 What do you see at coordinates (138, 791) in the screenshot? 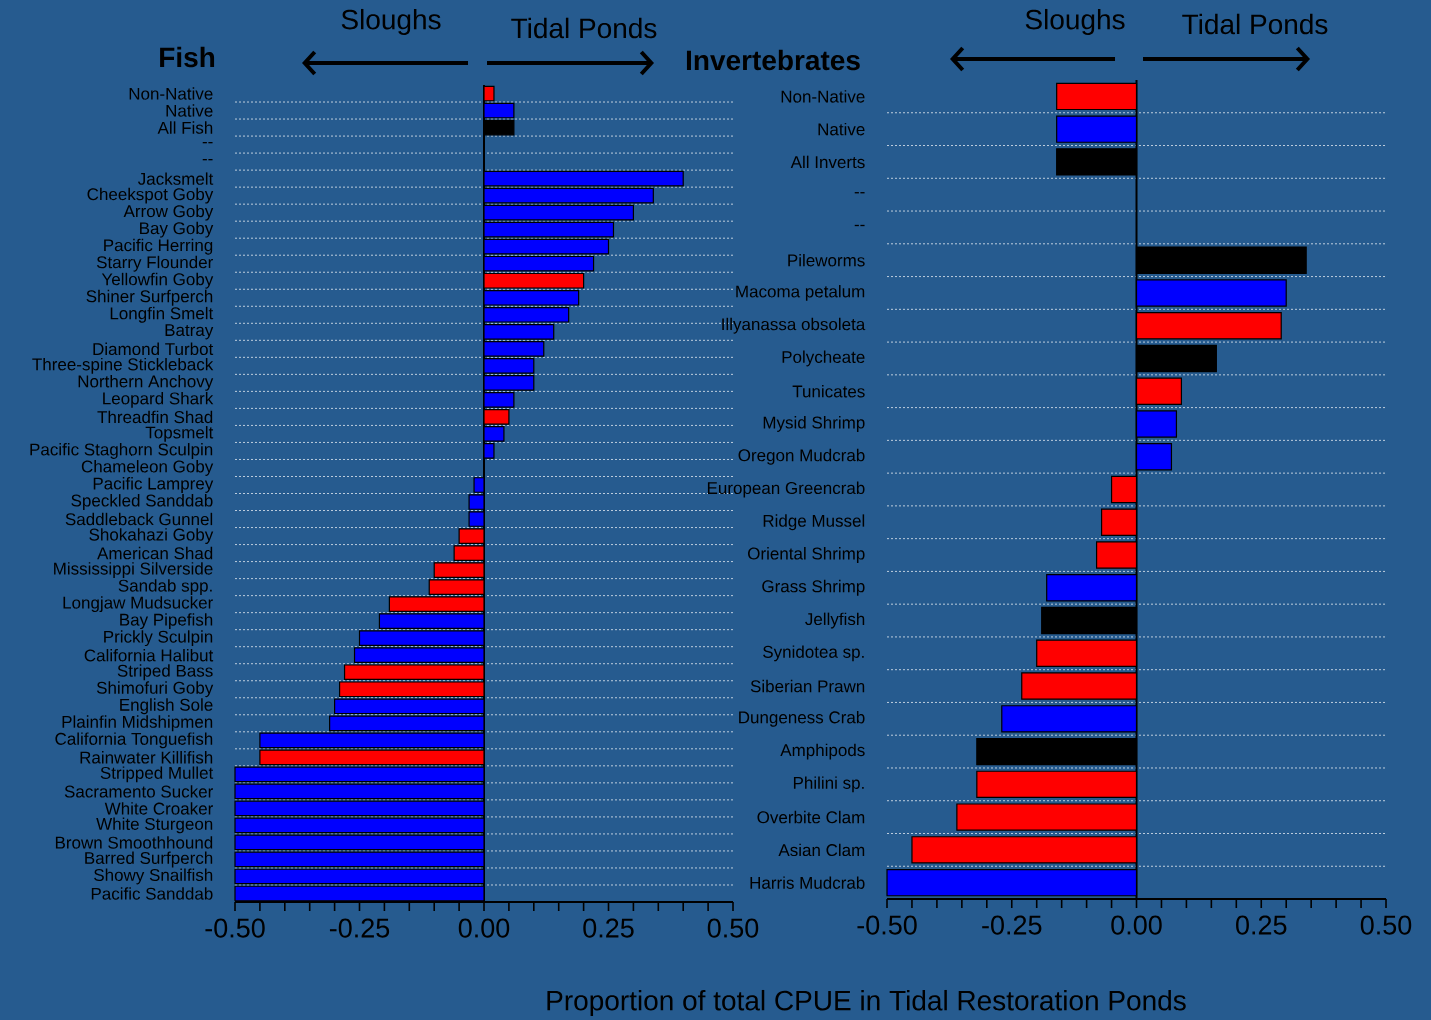
I see `y-tick-label: Sacramento Sucker` at bounding box center [138, 791].